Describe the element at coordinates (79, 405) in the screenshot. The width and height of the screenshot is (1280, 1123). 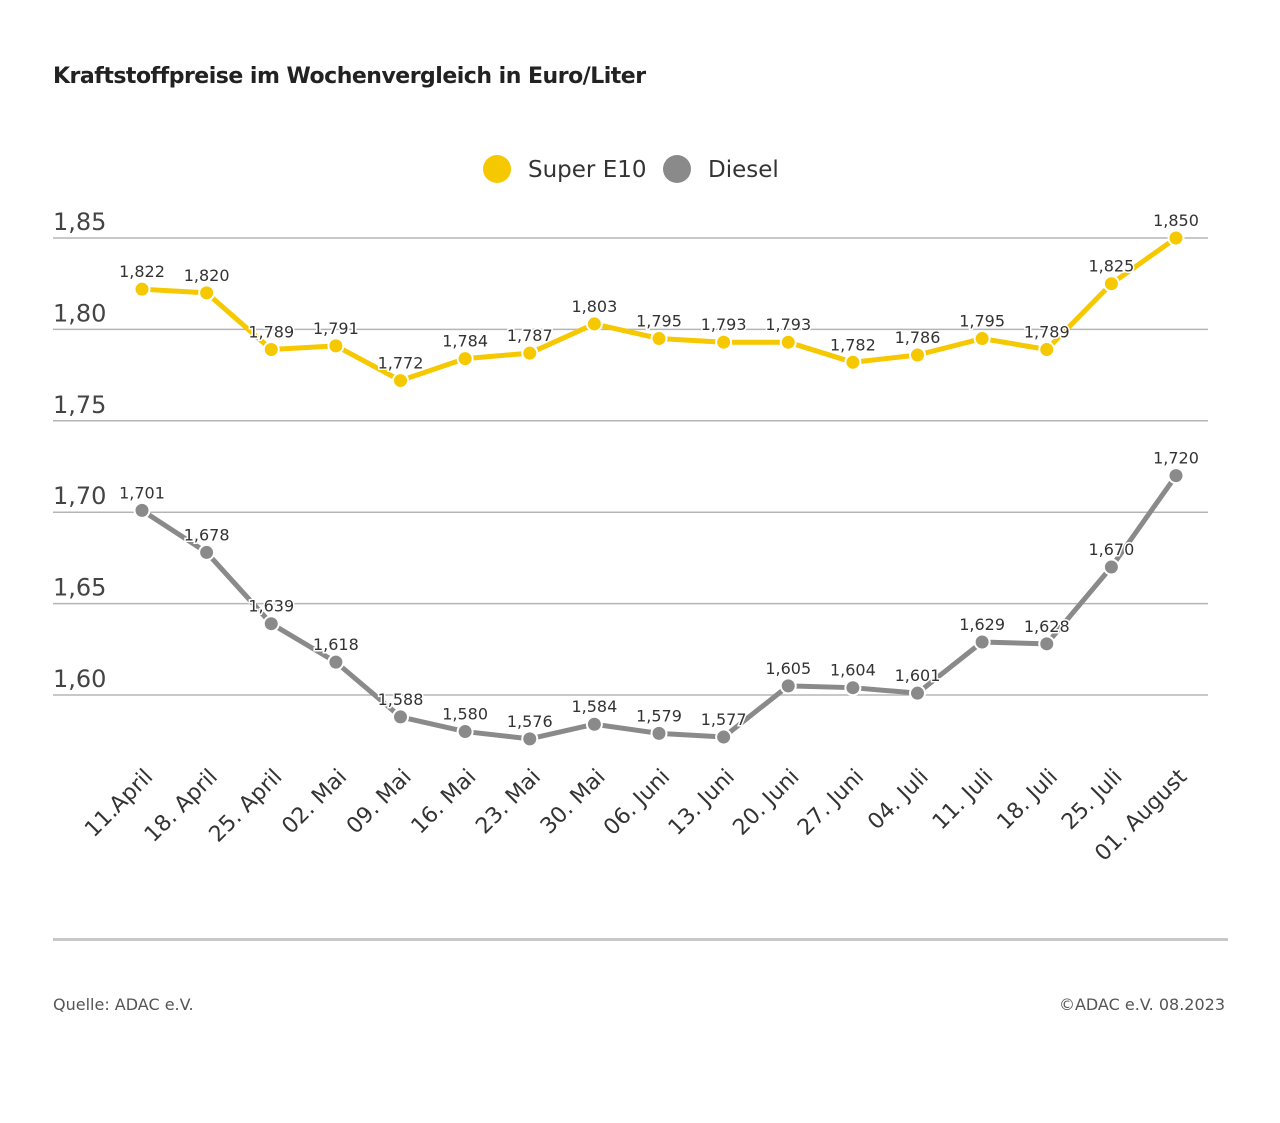
I see `y-tick-label: 1,75` at that location.